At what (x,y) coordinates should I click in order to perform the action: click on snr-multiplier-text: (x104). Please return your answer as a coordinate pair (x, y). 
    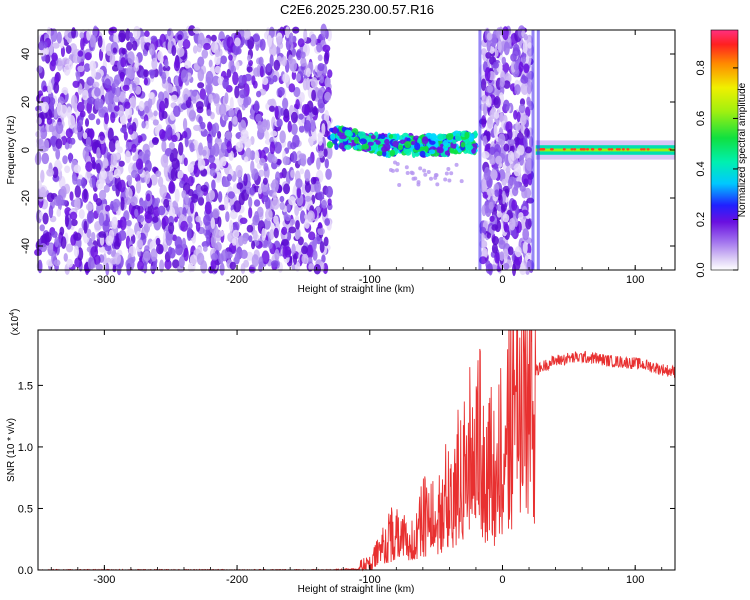
    Looking at the image, I should click on (15, 322).